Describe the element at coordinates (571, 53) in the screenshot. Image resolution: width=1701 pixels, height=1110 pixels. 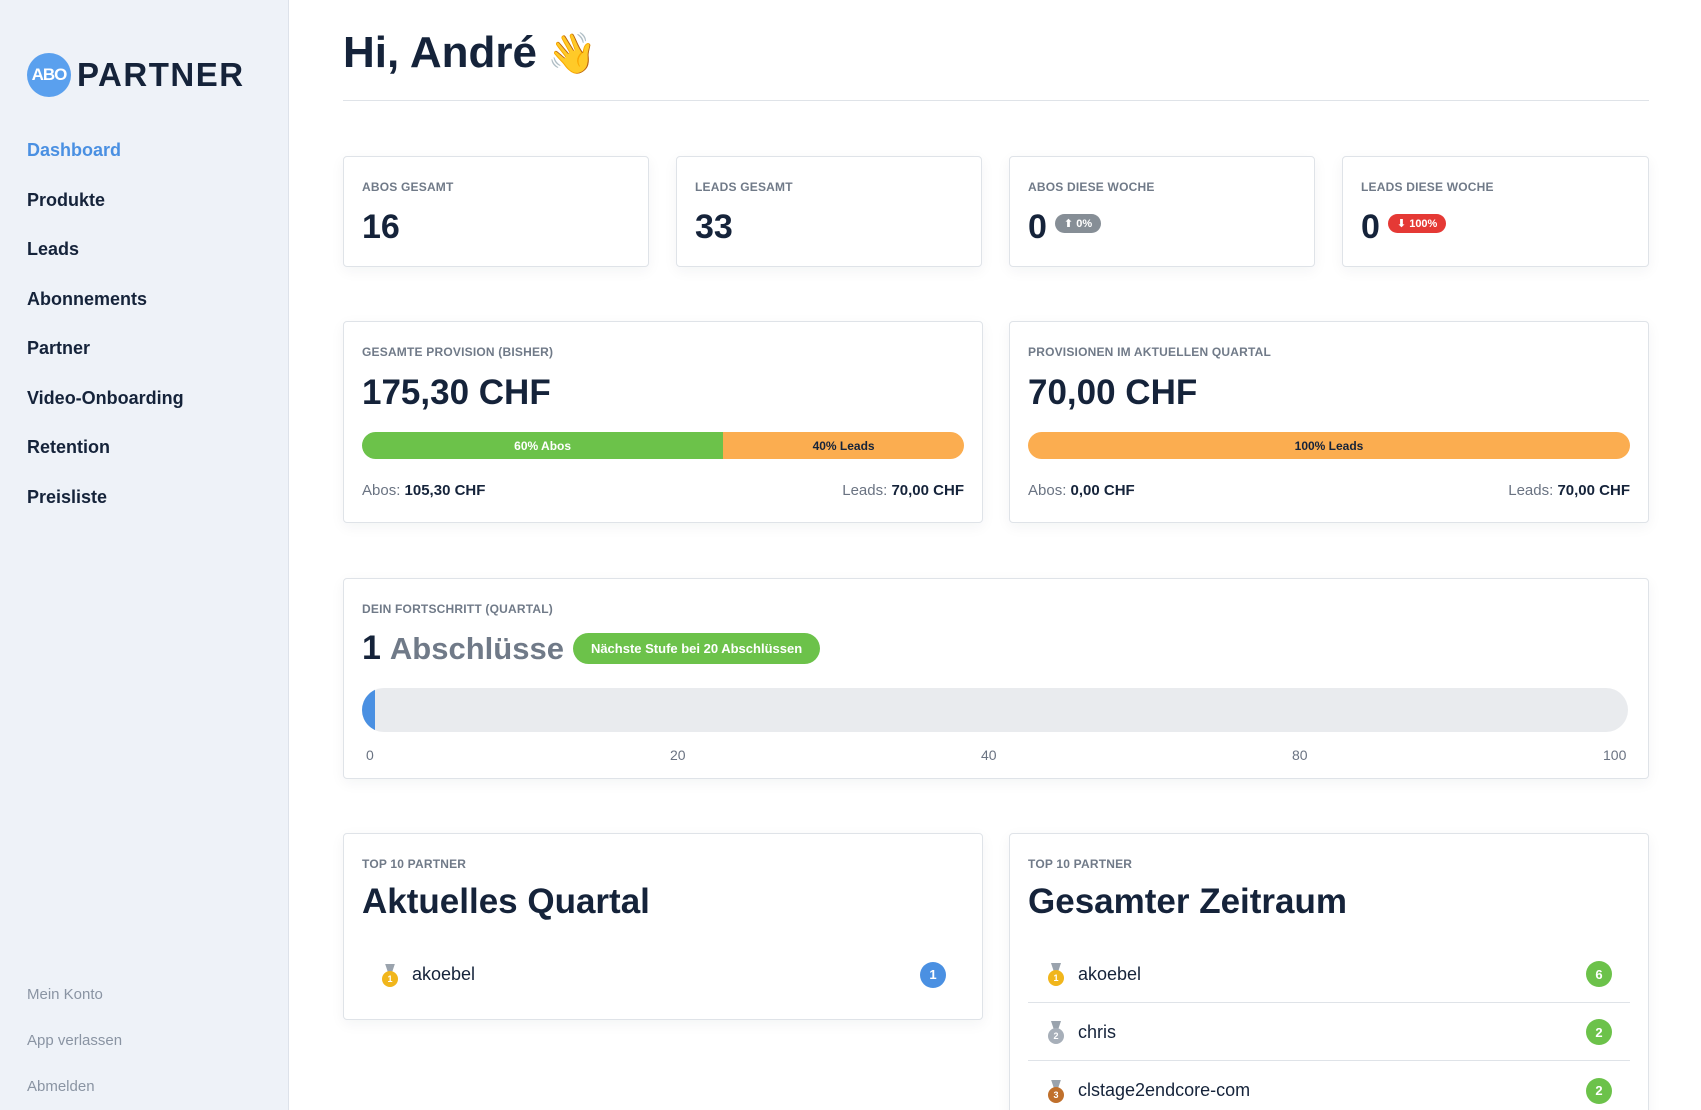
I see `waving-hand-icon: 👋` at that location.